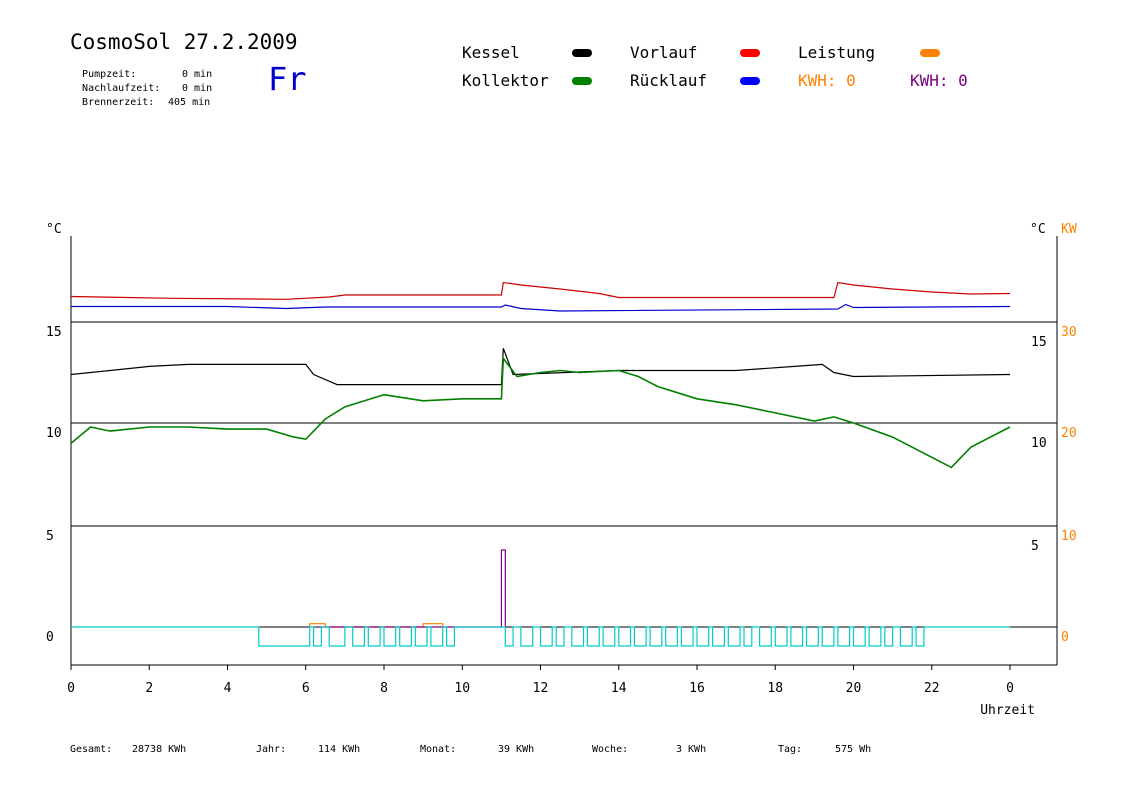  What do you see at coordinates (128, 749) in the screenshot?
I see `footer-gesamt: Gesamt: 28738 KWh` at bounding box center [128, 749].